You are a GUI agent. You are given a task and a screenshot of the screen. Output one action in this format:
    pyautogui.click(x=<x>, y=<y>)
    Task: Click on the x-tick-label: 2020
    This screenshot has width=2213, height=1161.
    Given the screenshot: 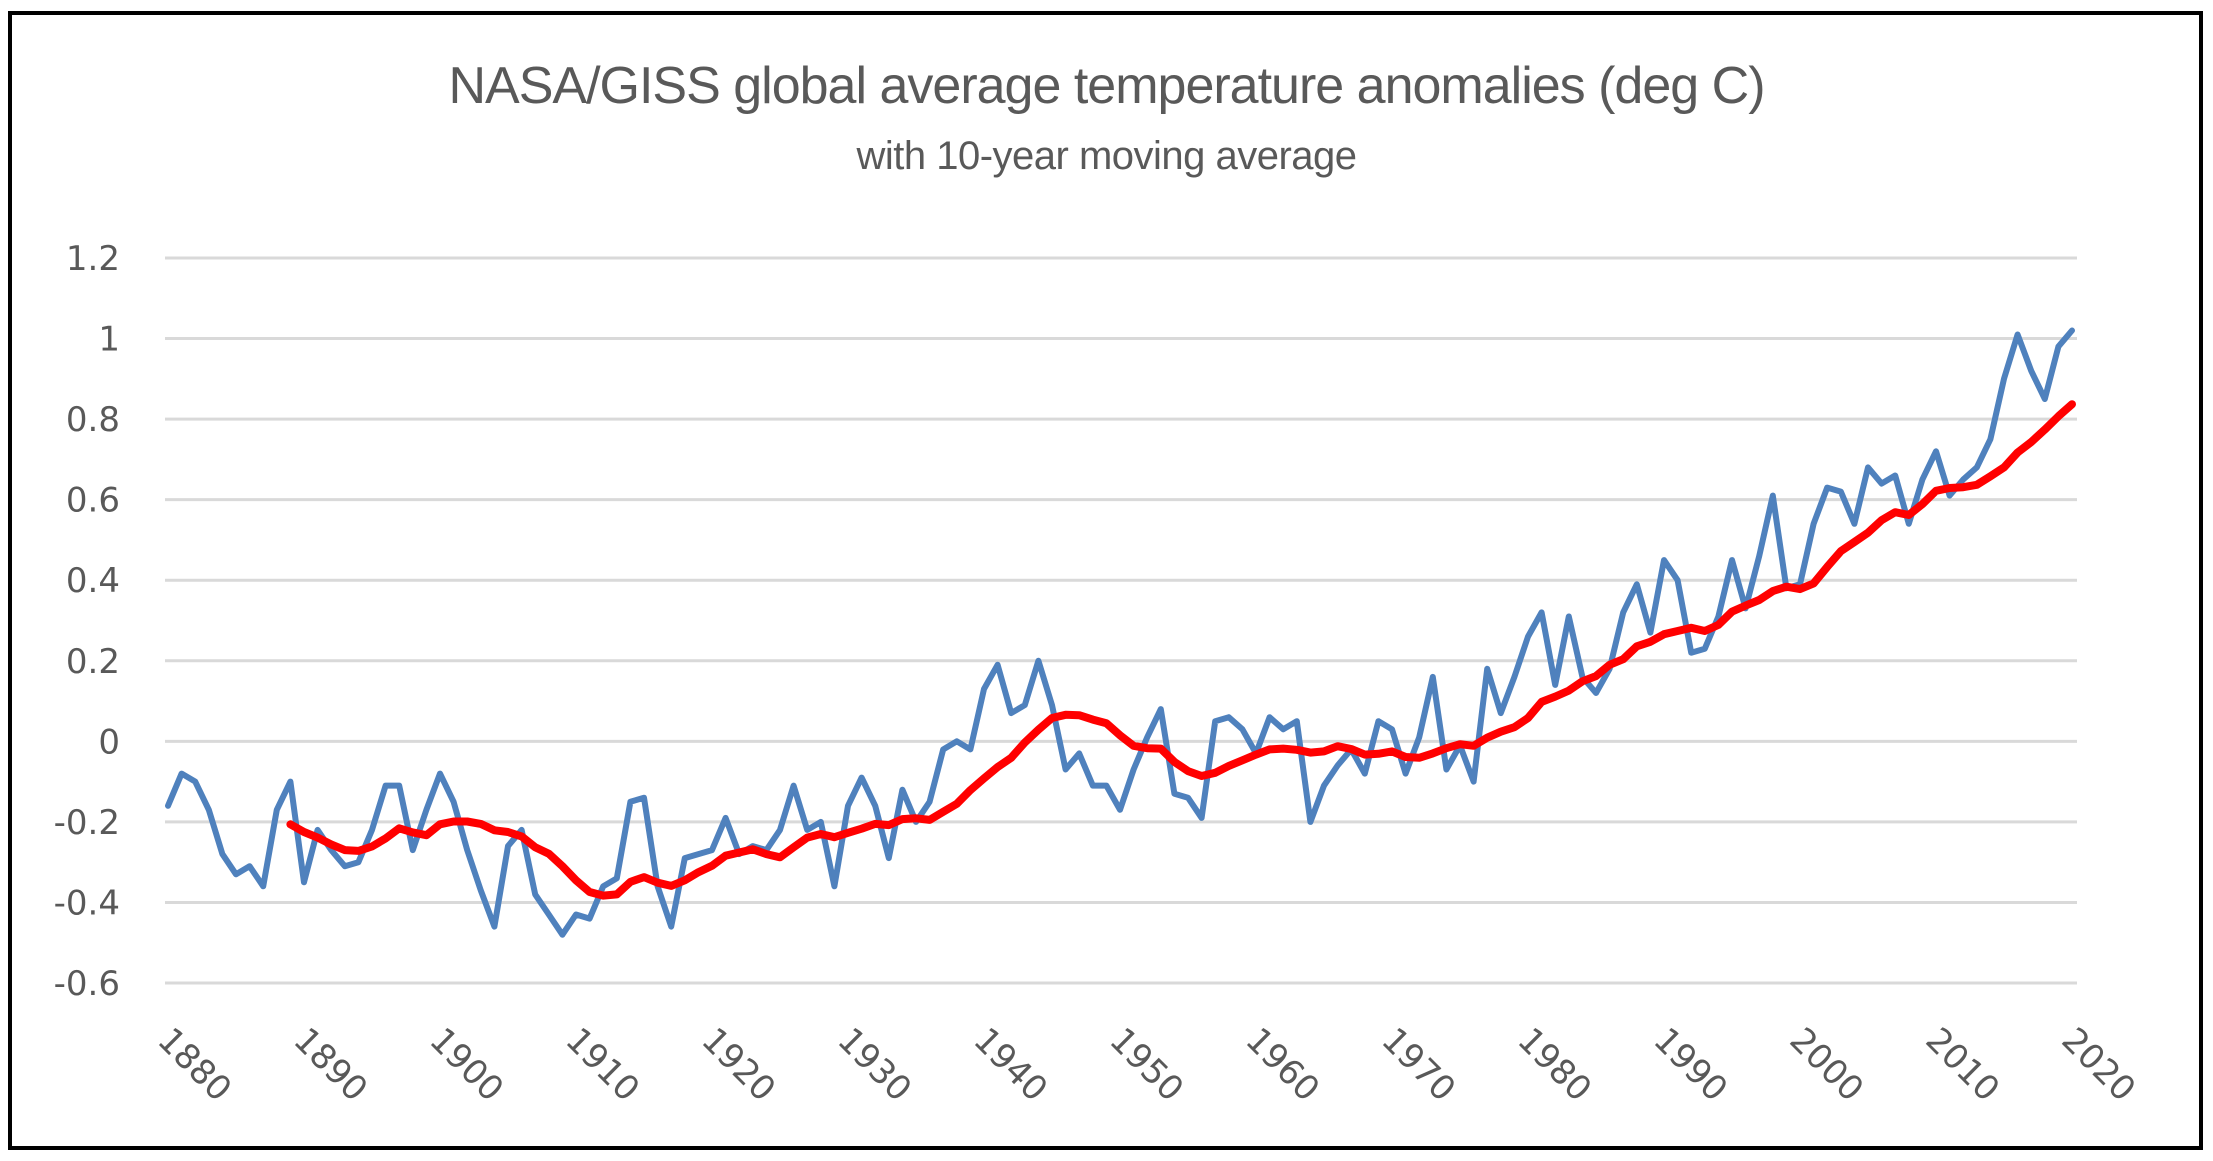 What is the action you would take?
    pyautogui.click(x=2098, y=1064)
    